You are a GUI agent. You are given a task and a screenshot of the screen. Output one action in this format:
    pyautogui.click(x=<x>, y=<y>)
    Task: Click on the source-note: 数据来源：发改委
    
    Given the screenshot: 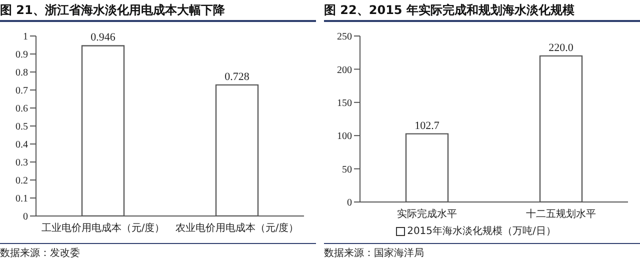 What is the action you would take?
    pyautogui.click(x=40, y=253)
    